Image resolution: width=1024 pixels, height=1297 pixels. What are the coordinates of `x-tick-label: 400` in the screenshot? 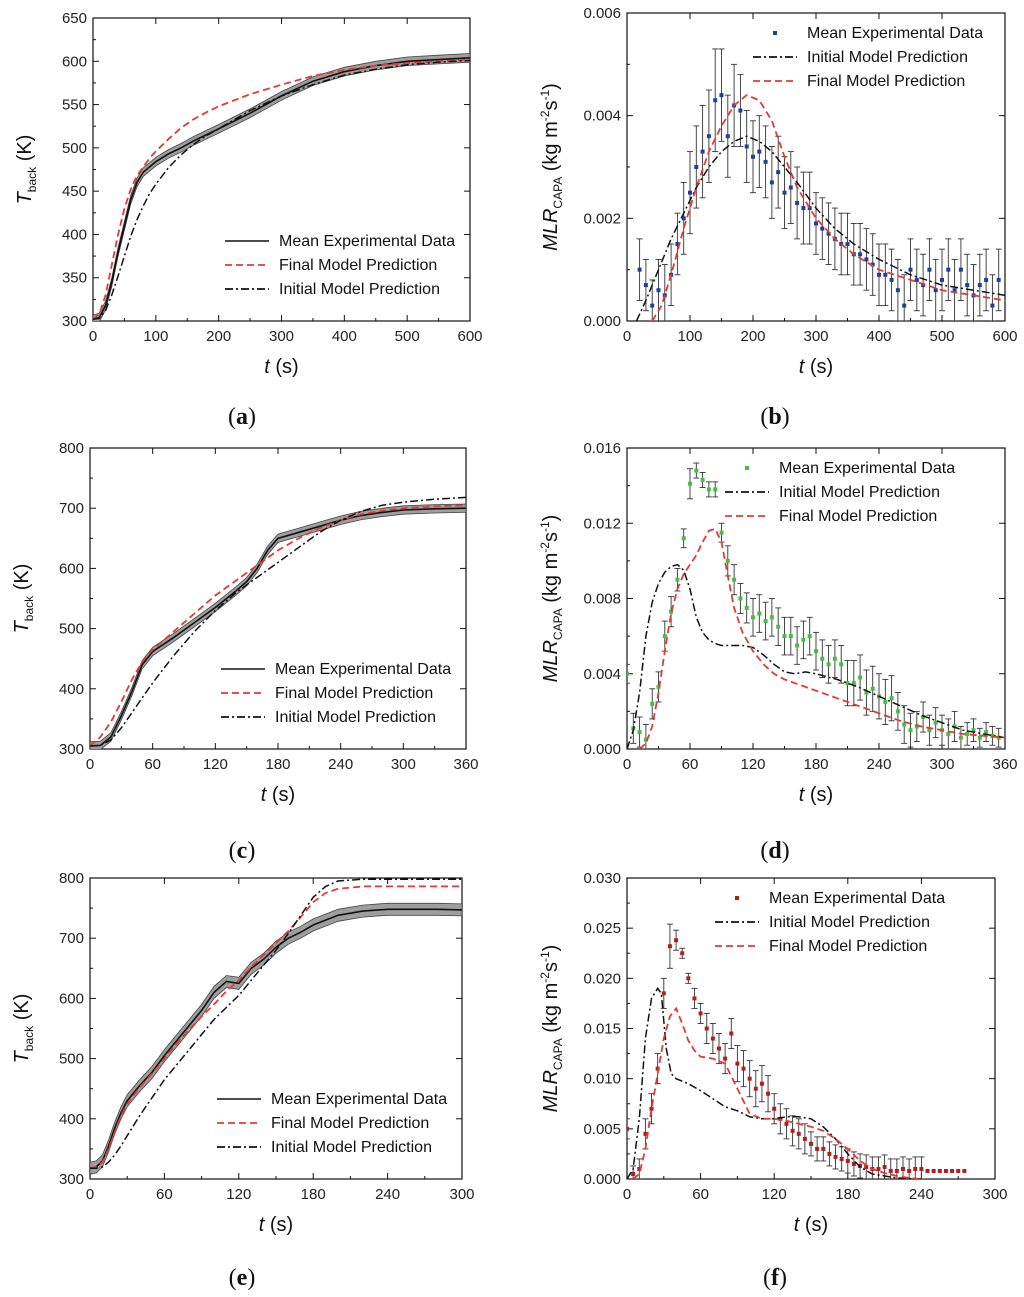 It's located at (878, 336).